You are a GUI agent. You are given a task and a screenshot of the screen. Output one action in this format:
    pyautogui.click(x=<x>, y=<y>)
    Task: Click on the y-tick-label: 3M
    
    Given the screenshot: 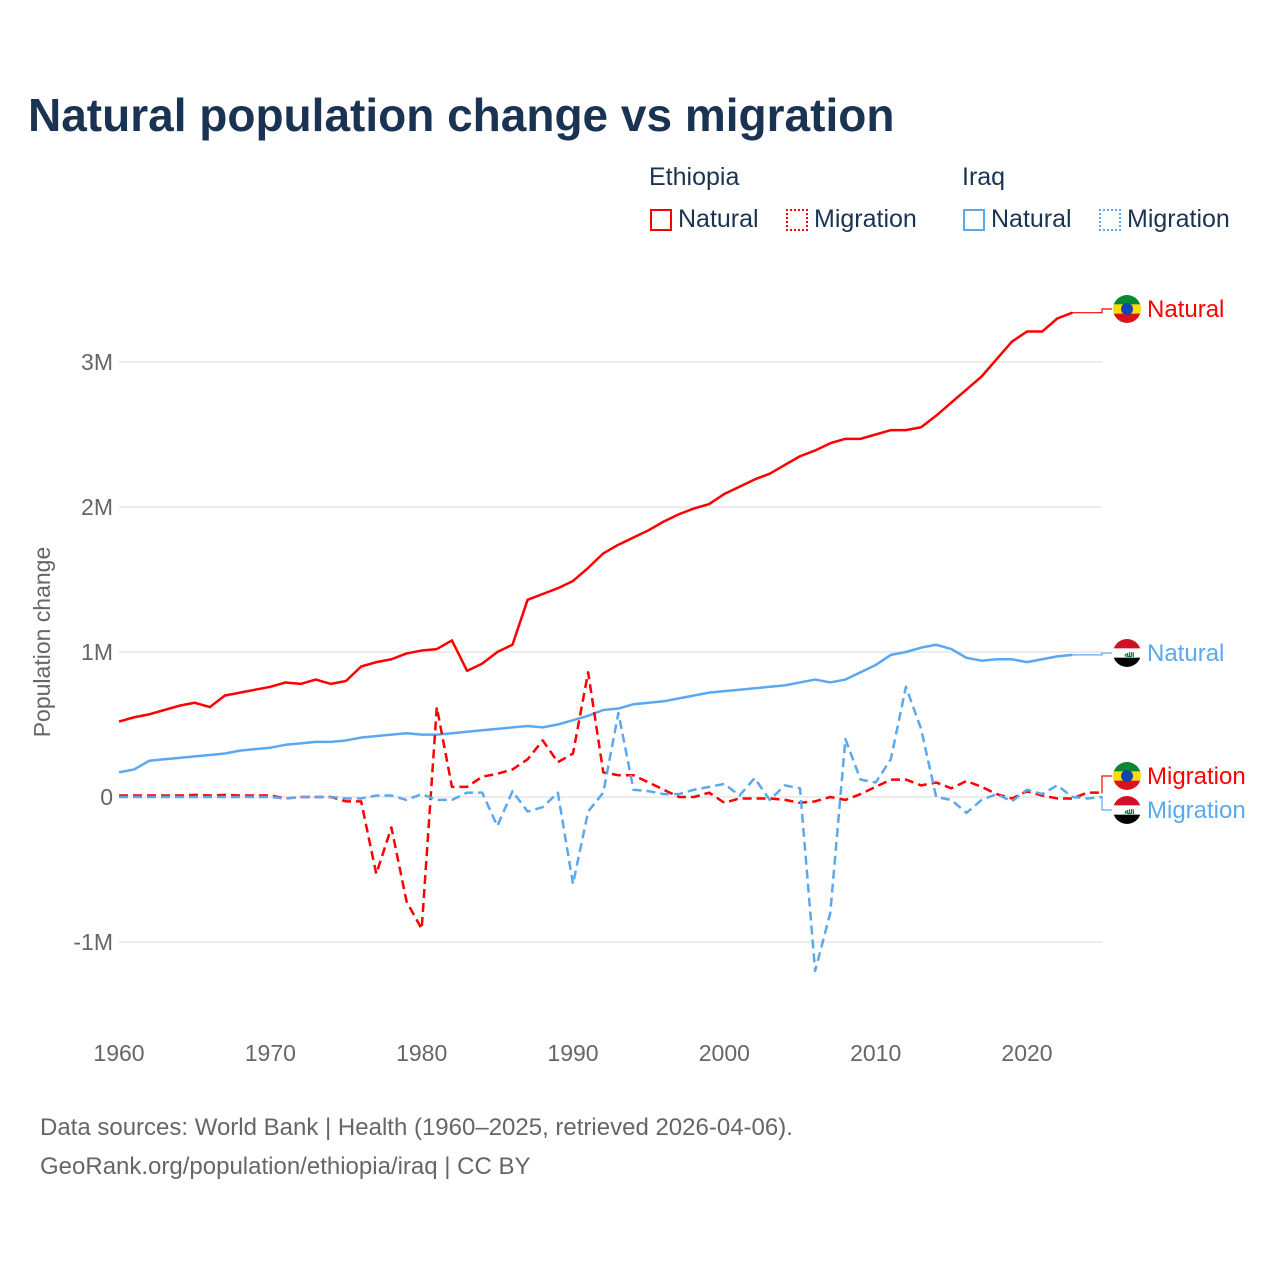 What is the action you would take?
    pyautogui.click(x=97, y=362)
    